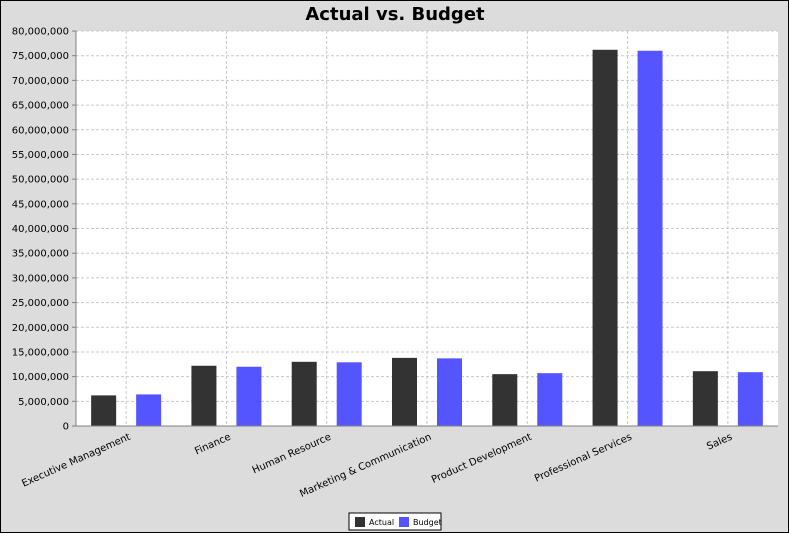 The image size is (789, 534). What do you see at coordinates (482, 459) in the screenshot?
I see `x-tick-label: Product Development` at bounding box center [482, 459].